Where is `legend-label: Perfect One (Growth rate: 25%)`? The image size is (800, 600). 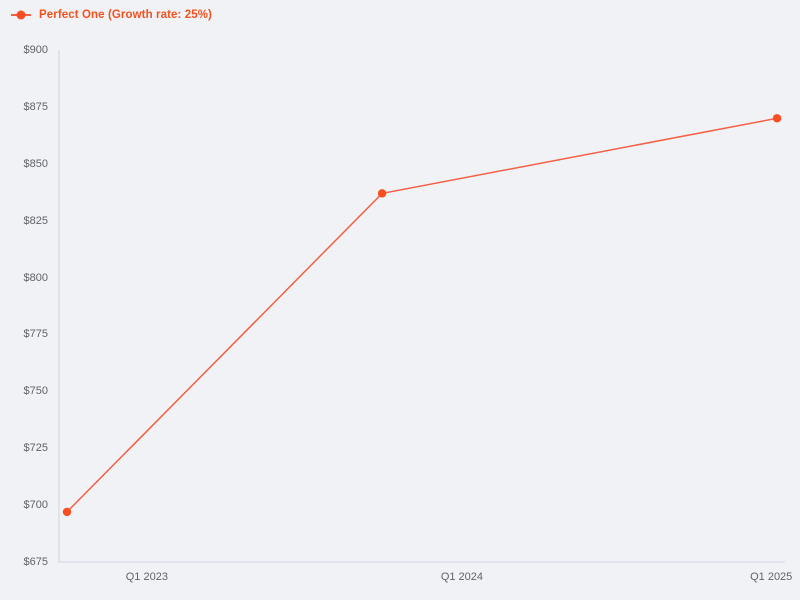 legend-label: Perfect One (Growth rate: 25%) is located at coordinates (125, 15).